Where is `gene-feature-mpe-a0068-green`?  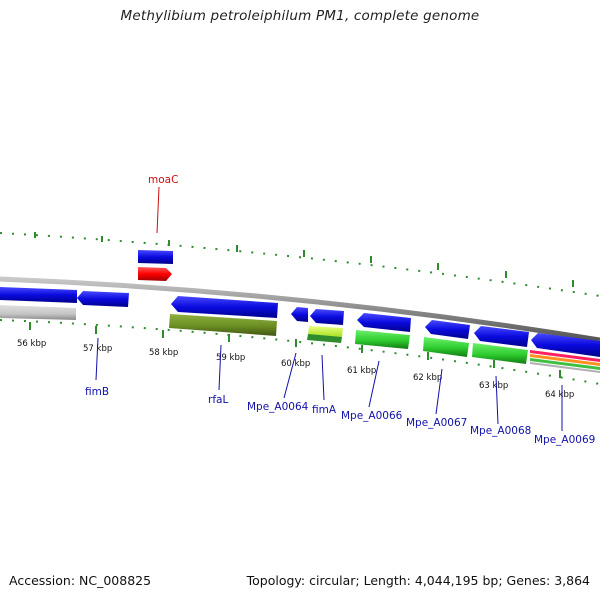 gene-feature-mpe-a0068-green is located at coordinates (500, 353).